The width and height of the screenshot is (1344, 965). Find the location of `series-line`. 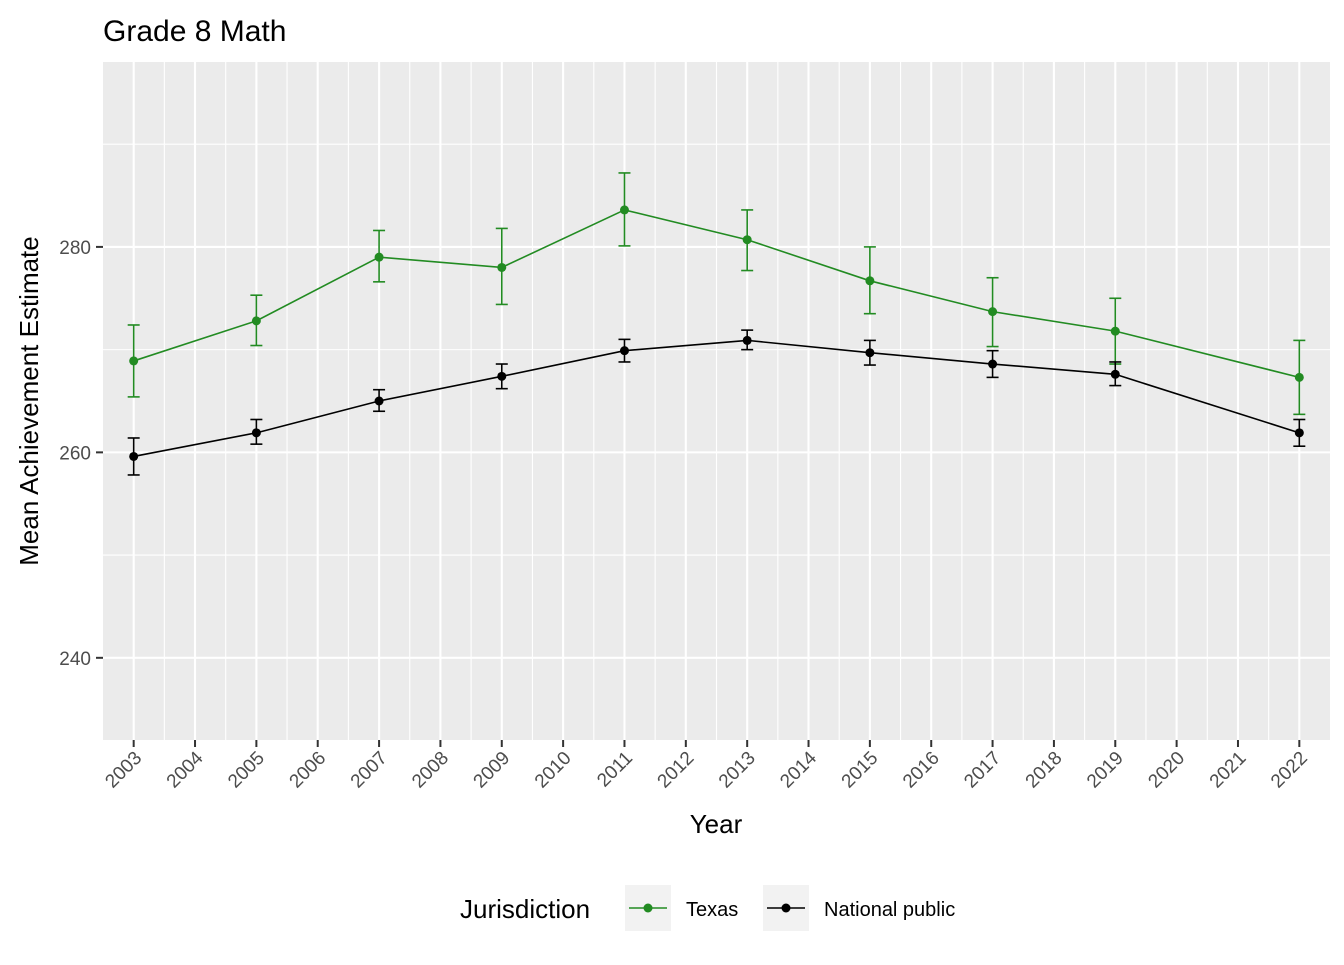

series-line is located at coordinates (716, 398).